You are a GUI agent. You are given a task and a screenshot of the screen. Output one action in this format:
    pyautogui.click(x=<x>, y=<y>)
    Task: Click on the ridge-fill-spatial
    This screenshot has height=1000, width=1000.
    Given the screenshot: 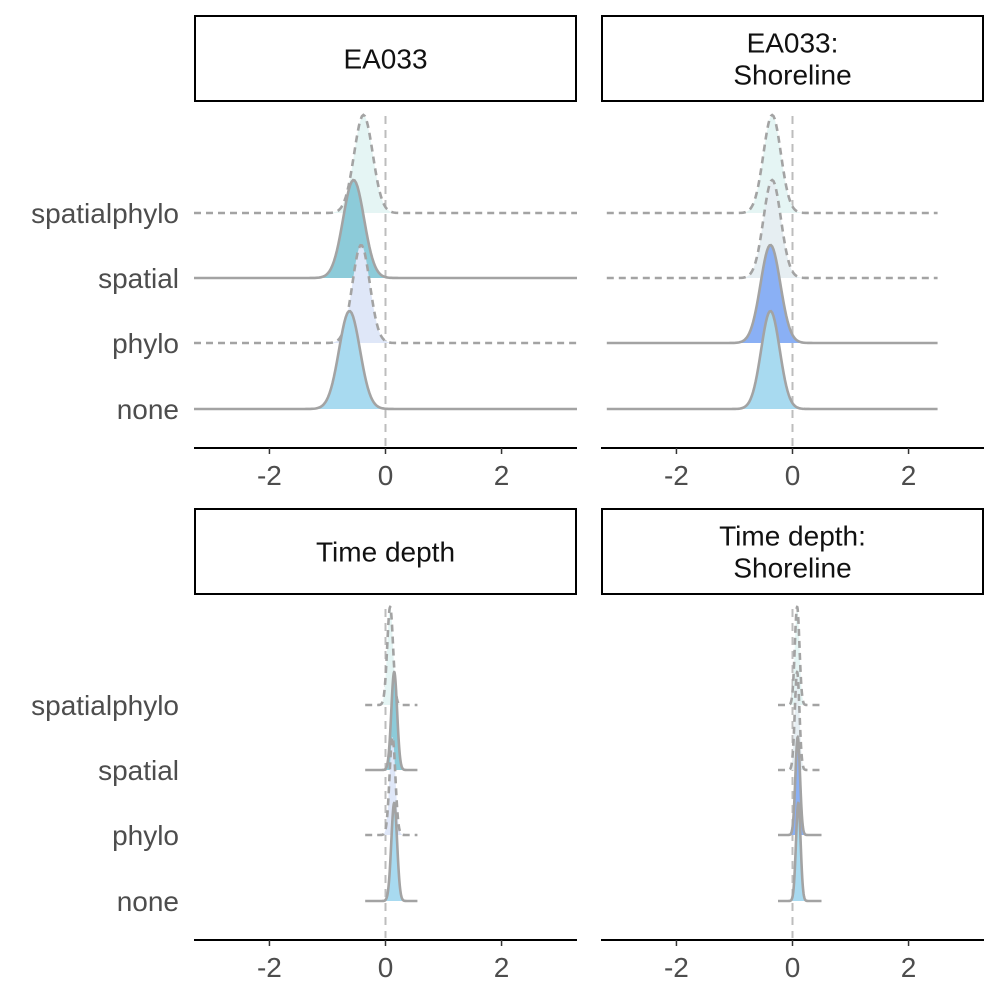 What is the action you would take?
    pyautogui.click(x=772, y=229)
    